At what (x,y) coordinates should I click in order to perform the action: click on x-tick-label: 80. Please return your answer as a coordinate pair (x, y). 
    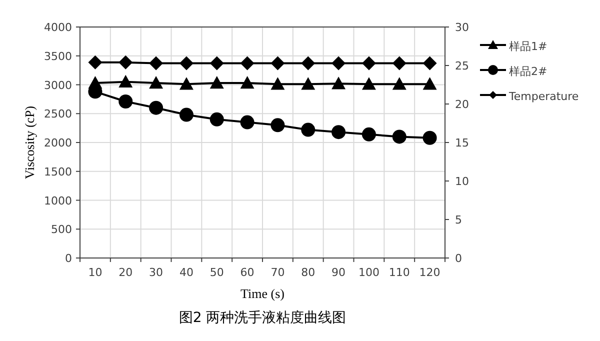
    Looking at the image, I should click on (308, 272).